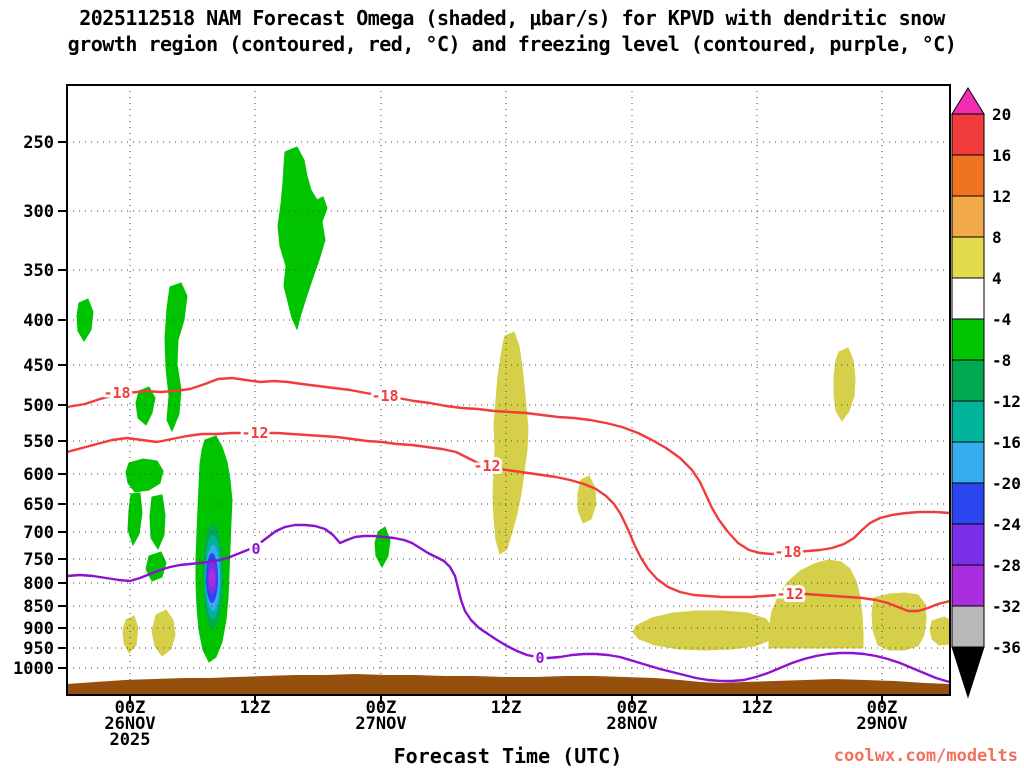 Image resolution: width=1024 pixels, height=768 pixels. Describe the element at coordinates (38, 505) in the screenshot. I see `y-tick-label: 650` at that location.